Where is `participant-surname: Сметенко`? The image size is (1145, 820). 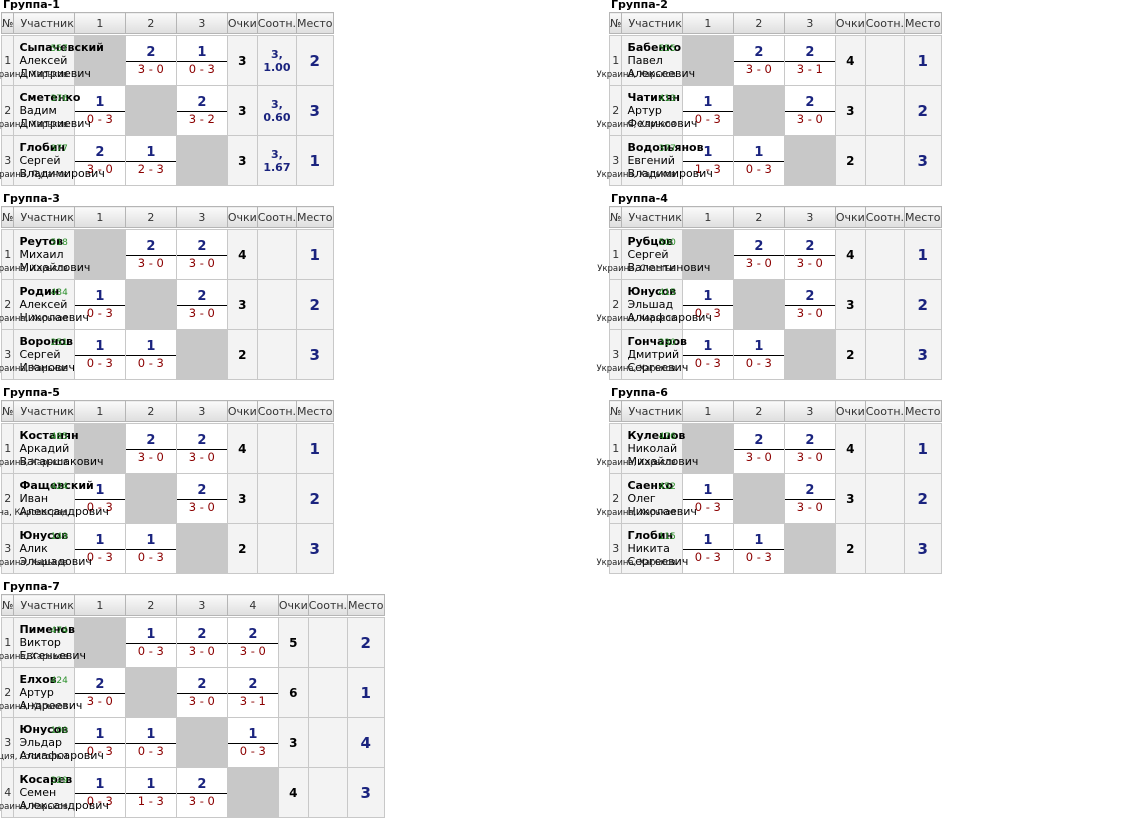
participant-surname: Сметенко is located at coordinates (50, 97).